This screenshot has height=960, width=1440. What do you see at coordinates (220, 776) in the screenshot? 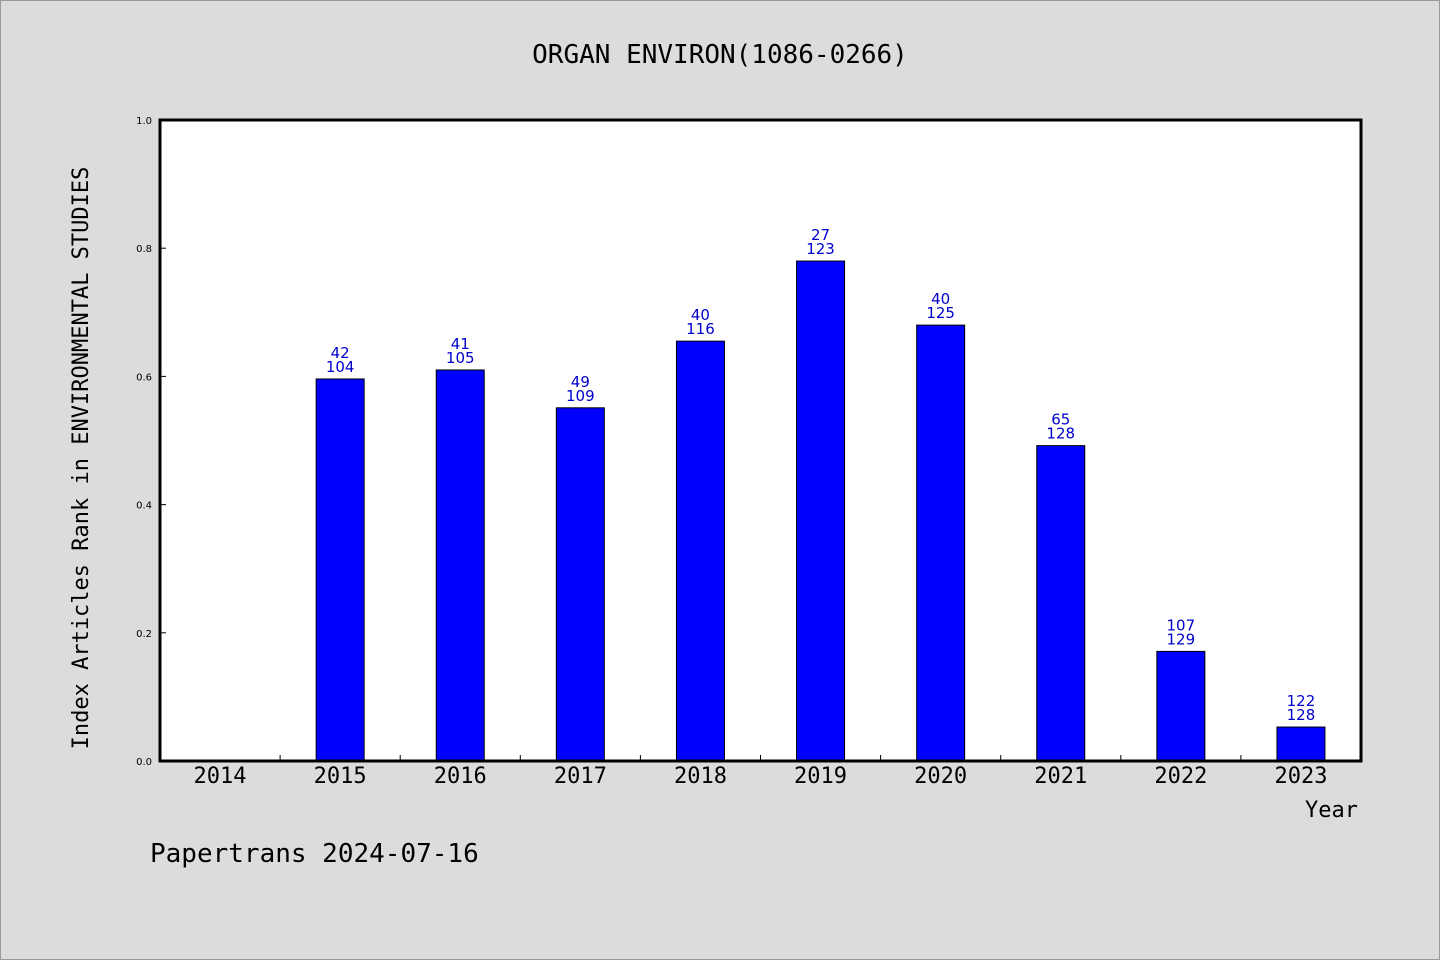
I see `x-tick-label-2014: 2014` at bounding box center [220, 776].